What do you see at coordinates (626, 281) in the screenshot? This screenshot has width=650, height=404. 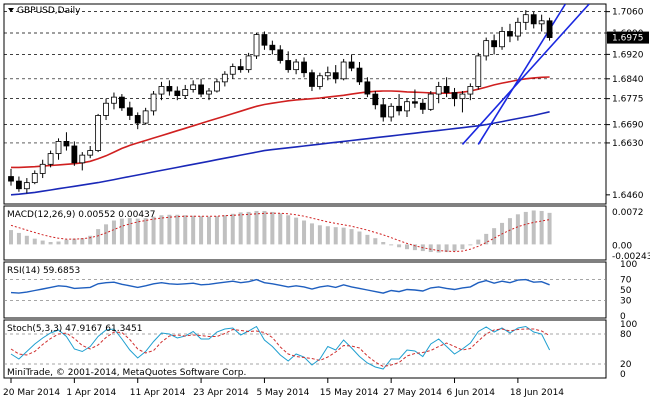 I see `rsi-axis-label: 70` at bounding box center [626, 281].